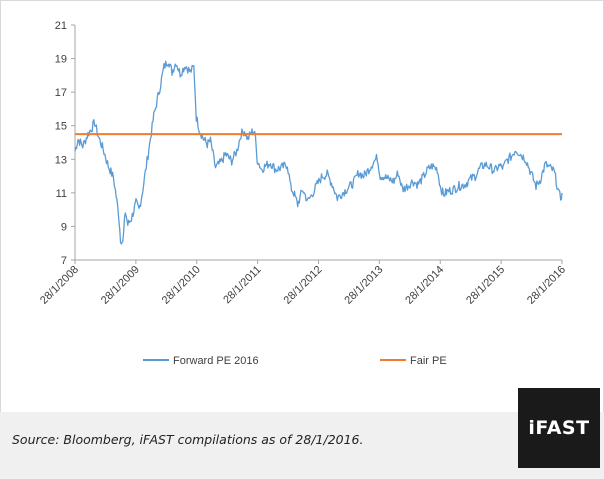 The width and height of the screenshot is (604, 479). What do you see at coordinates (363, 285) in the screenshot?
I see `x-tick-label: 28/1/2013` at bounding box center [363, 285].